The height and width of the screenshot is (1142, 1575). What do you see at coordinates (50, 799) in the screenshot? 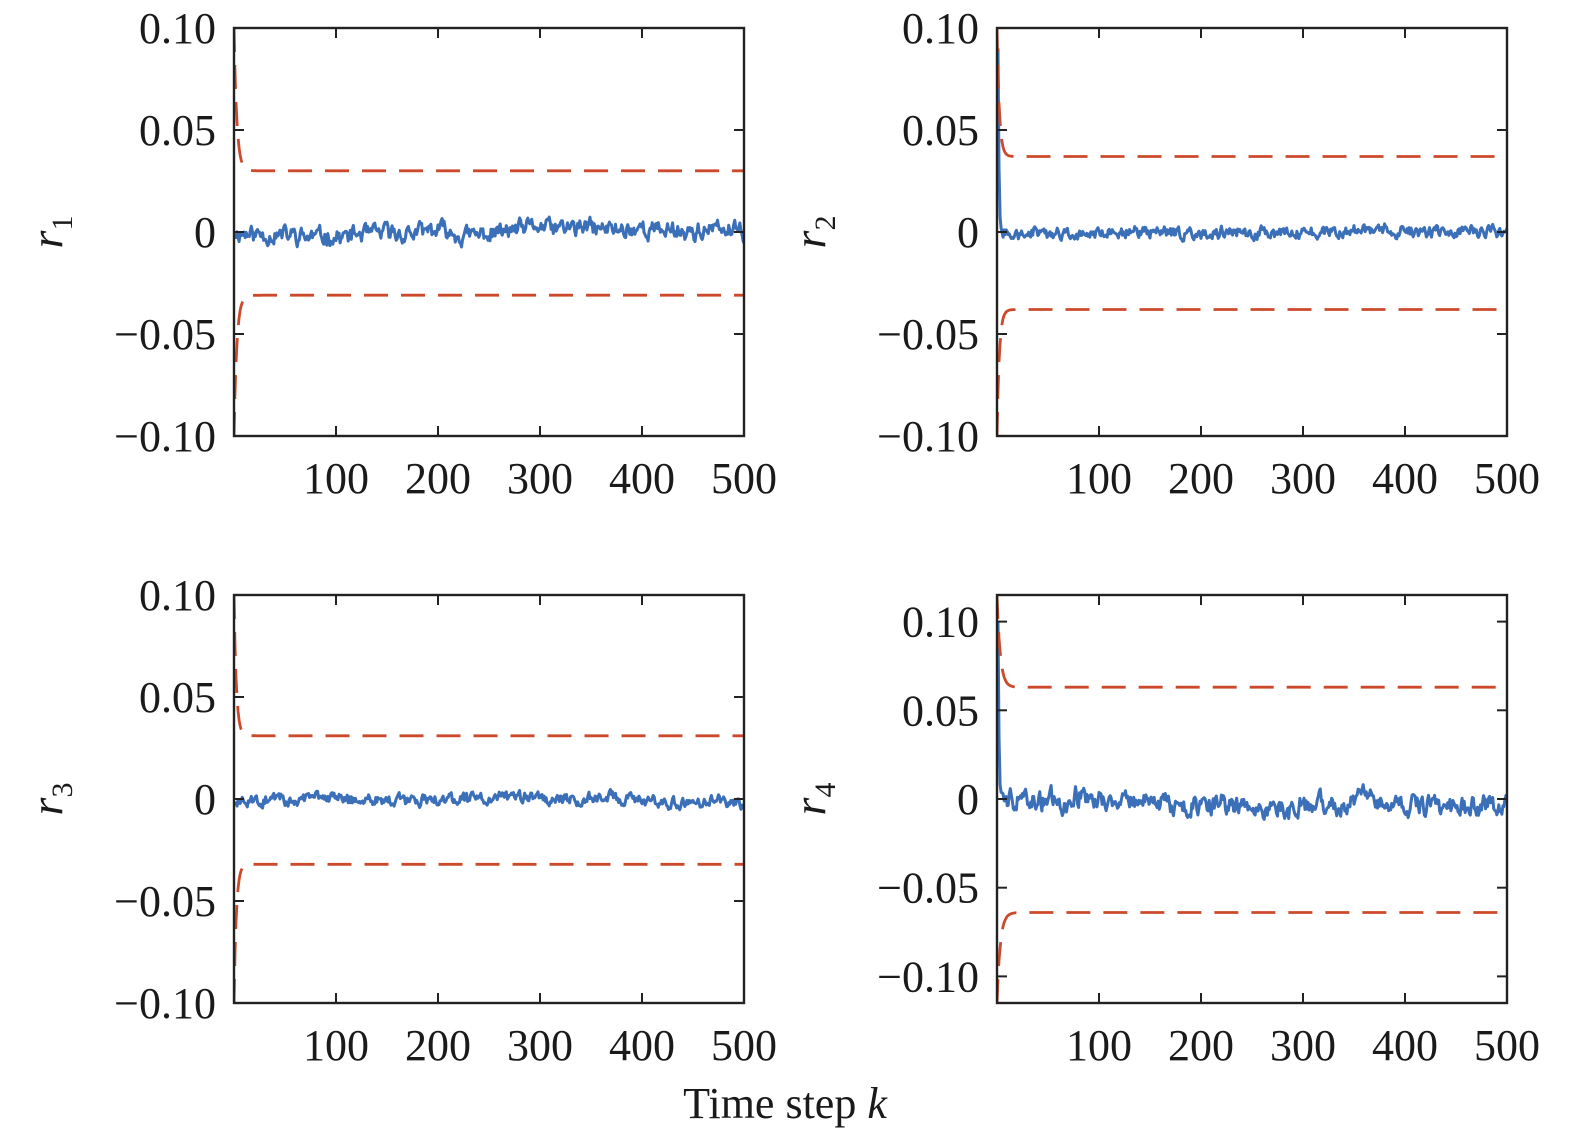
I see `y-axis-label: r3` at bounding box center [50, 799].